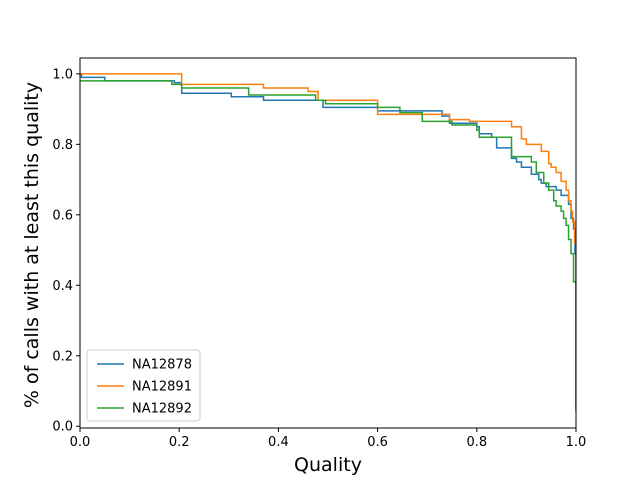  I want to click on y-tick-label: 0.0, so click(62, 427).